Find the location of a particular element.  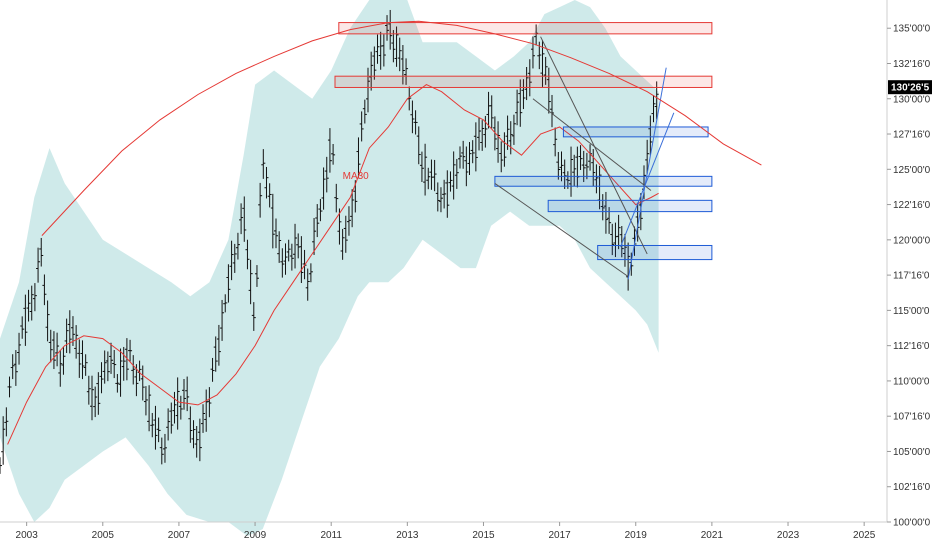

y-tick-label: 127'16'0 is located at coordinates (912, 135).